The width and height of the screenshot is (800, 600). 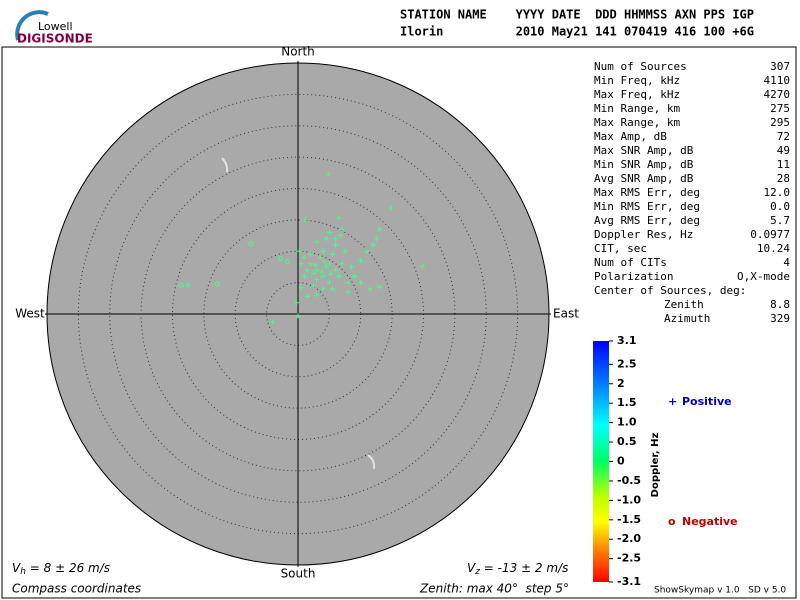 What do you see at coordinates (770, 234) in the screenshot?
I see `stat-value: 0.0977` at bounding box center [770, 234].